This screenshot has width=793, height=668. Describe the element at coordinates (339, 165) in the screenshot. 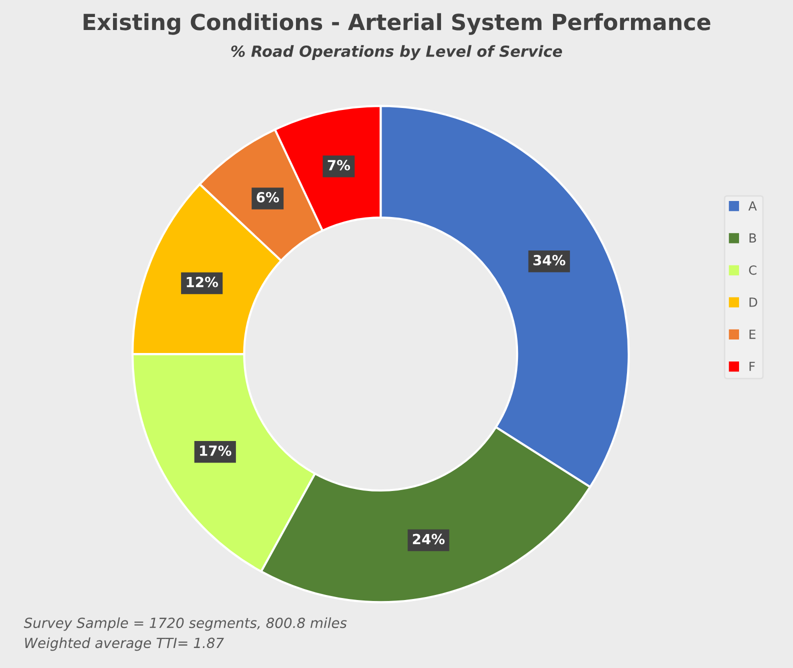

I see `data-label: 7%` at that location.